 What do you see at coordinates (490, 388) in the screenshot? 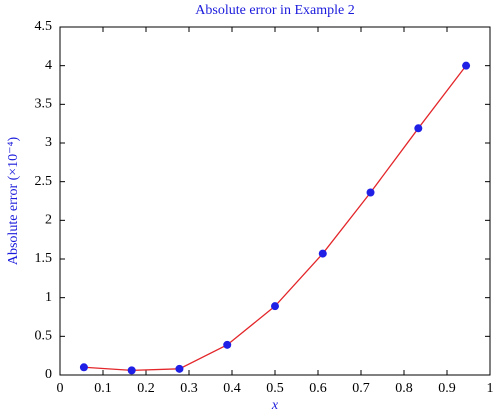
I see `x-tick-label: 1` at bounding box center [490, 388].